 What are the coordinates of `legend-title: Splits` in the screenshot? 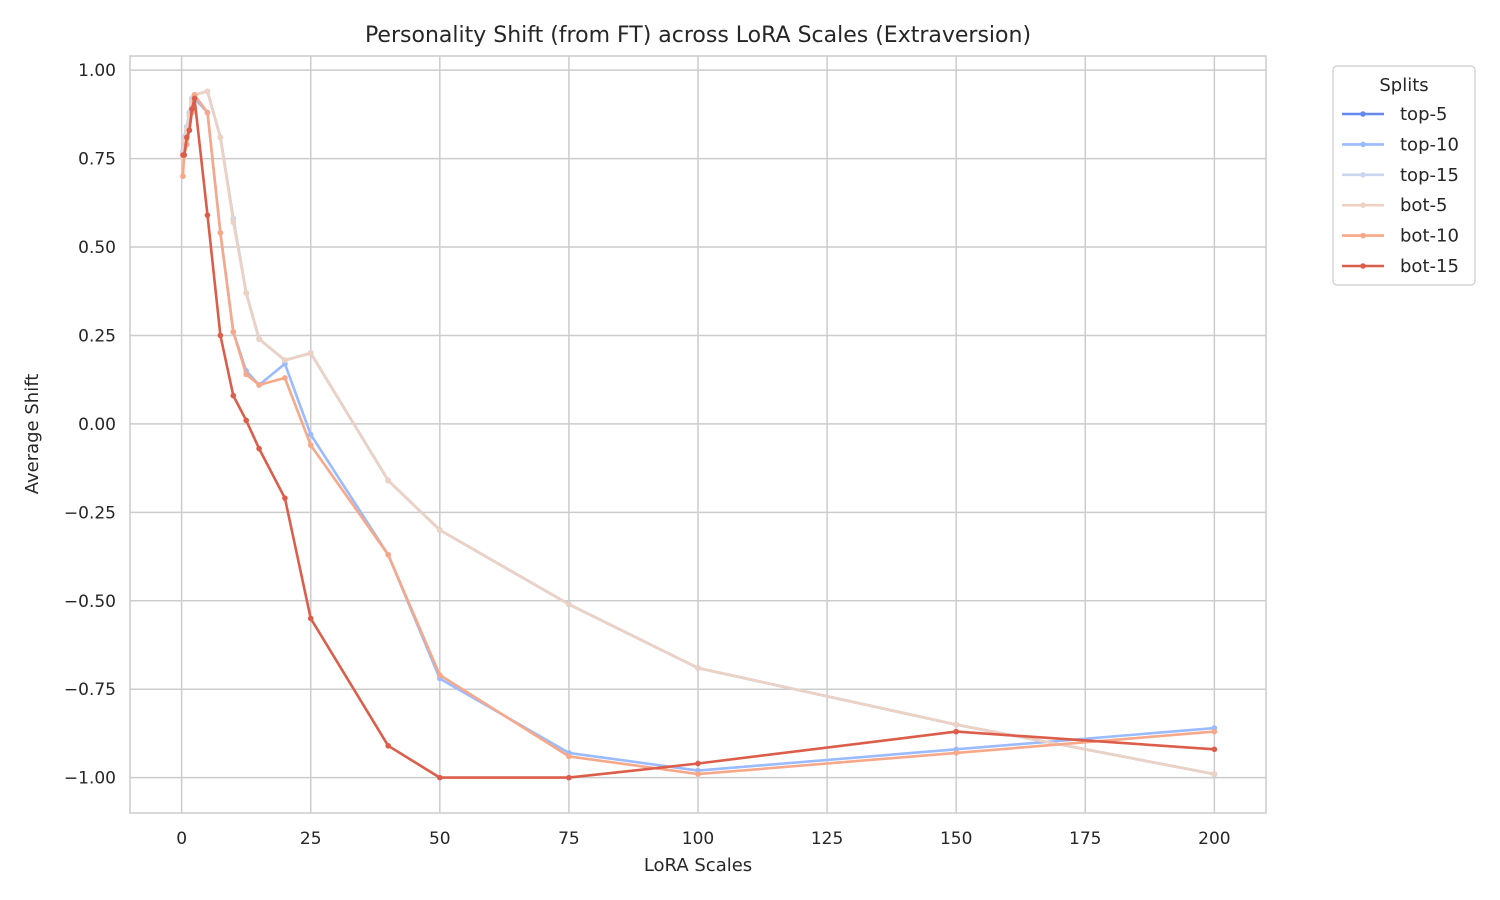 It's located at (1403, 85).